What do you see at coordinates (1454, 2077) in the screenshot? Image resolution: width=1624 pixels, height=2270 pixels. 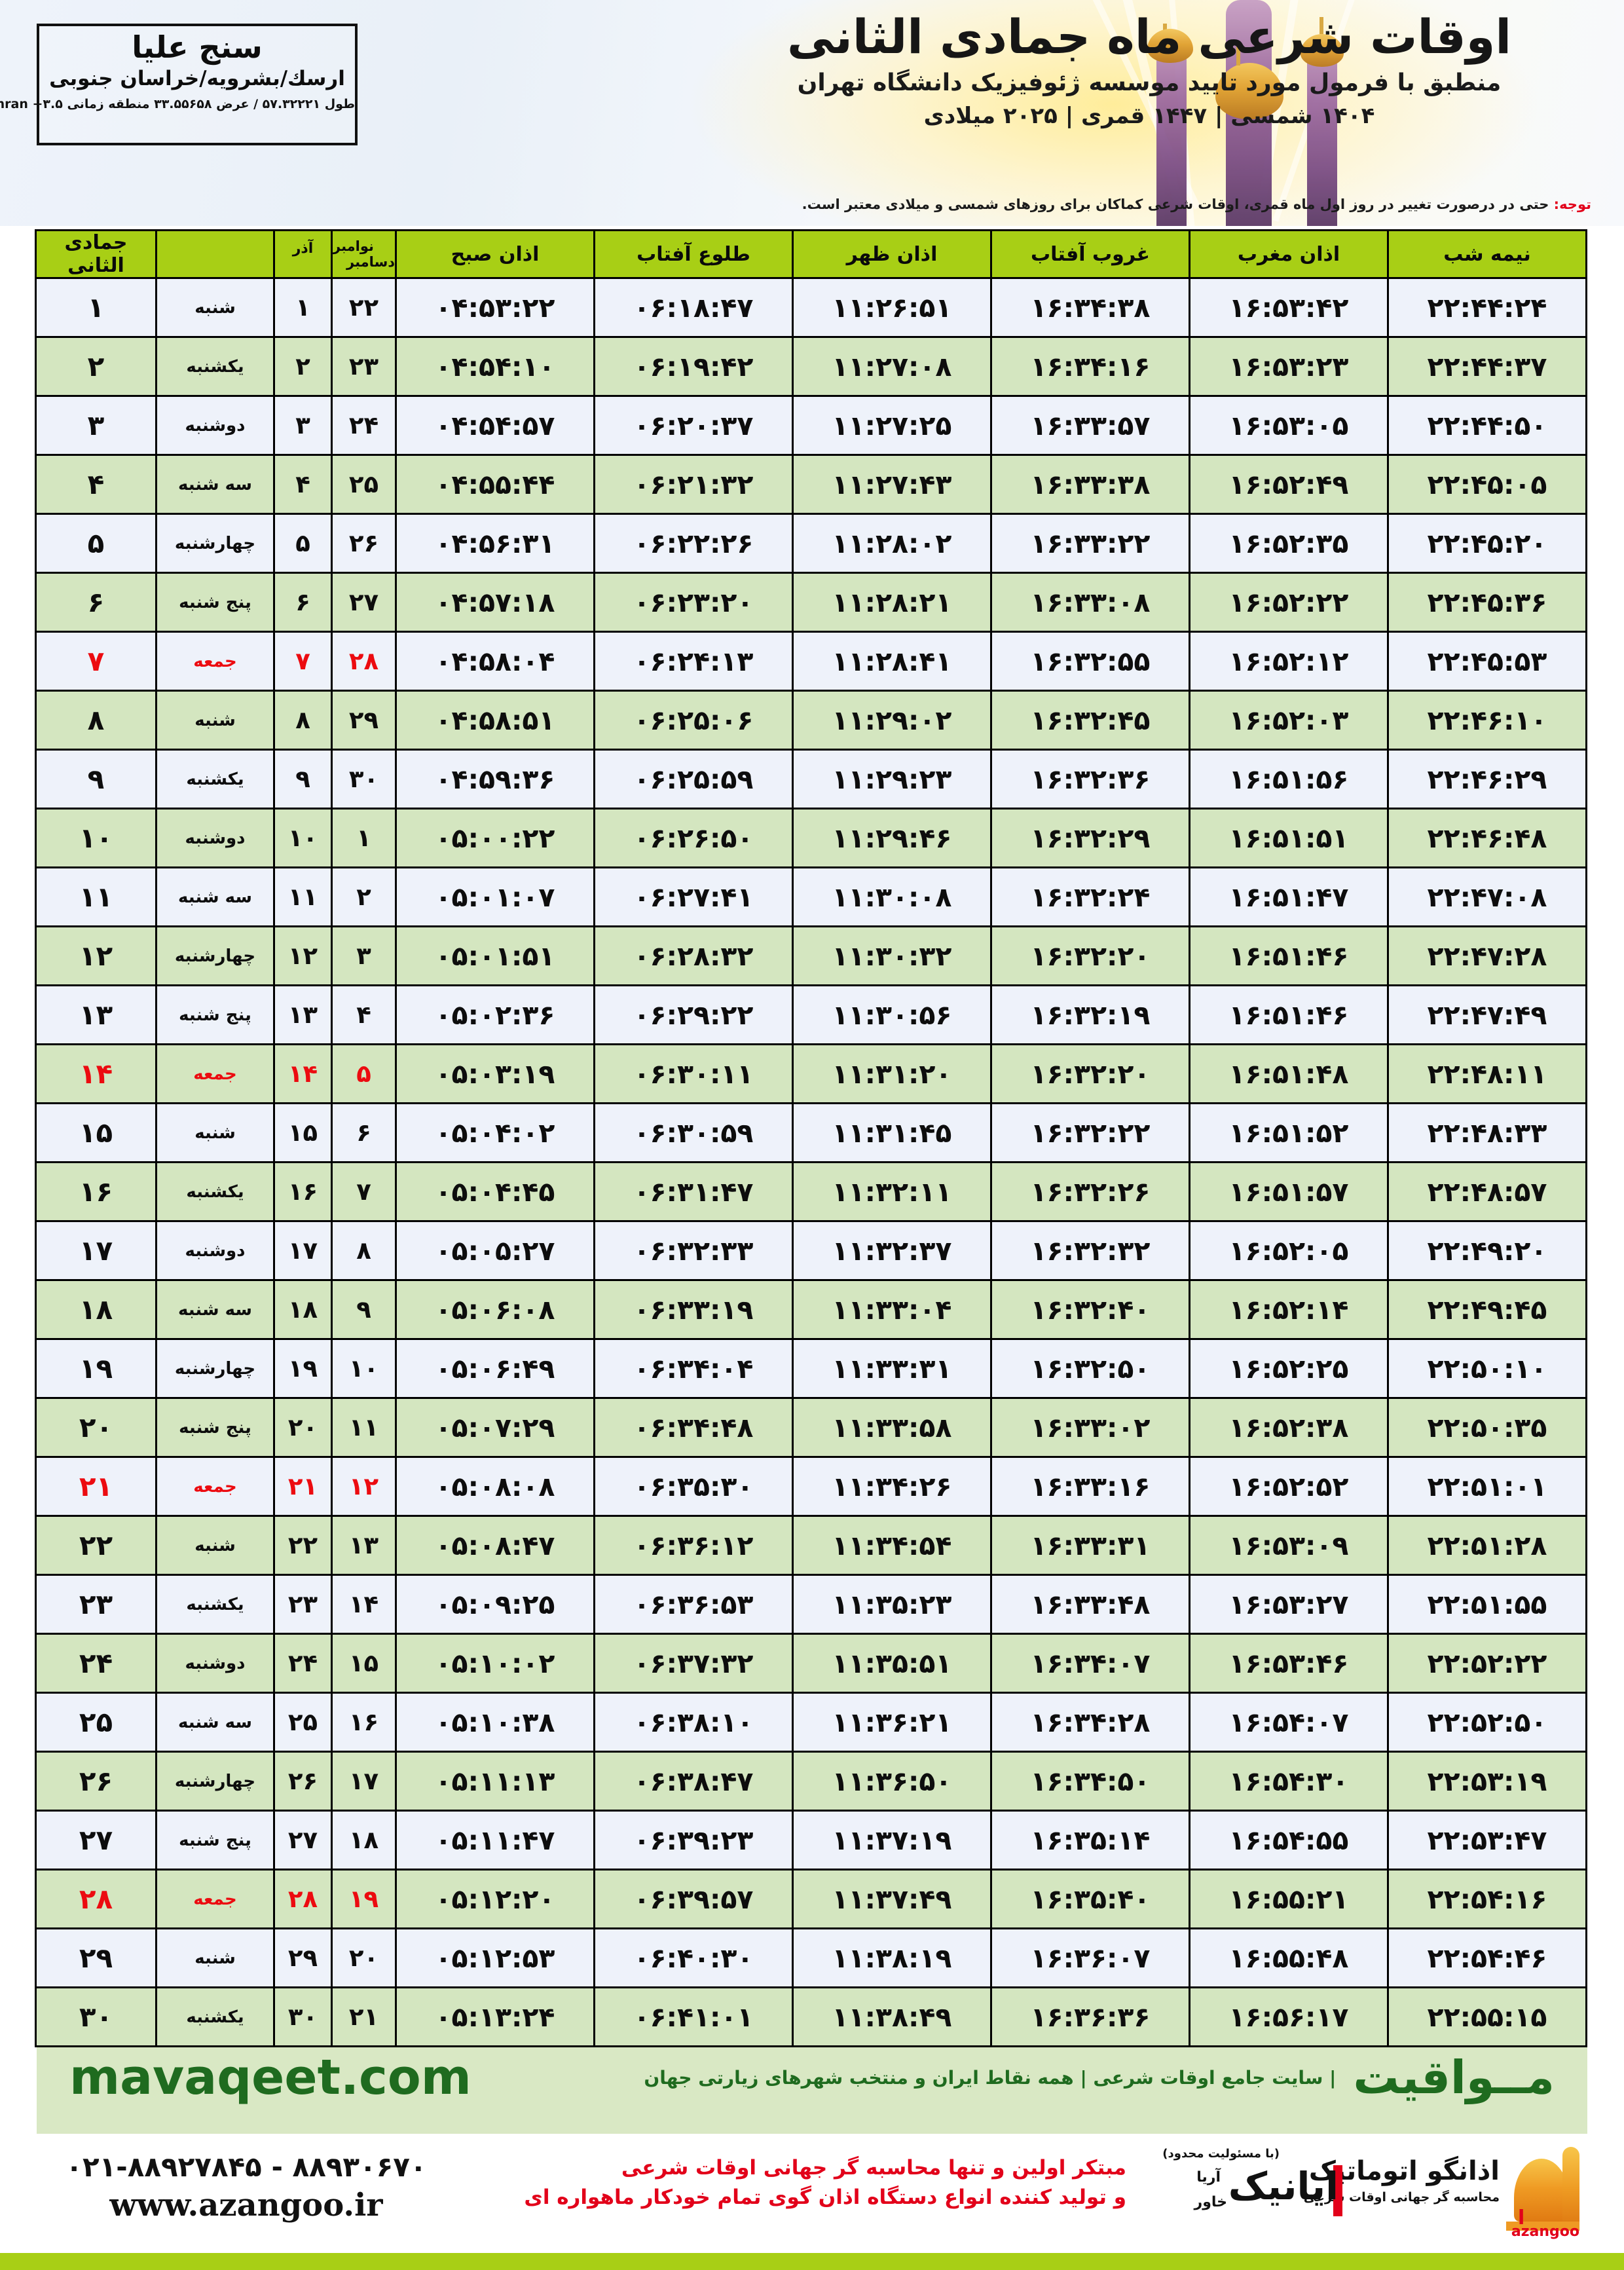 I see `mavaqeet-brand-fa: مــواقیت` at bounding box center [1454, 2077].